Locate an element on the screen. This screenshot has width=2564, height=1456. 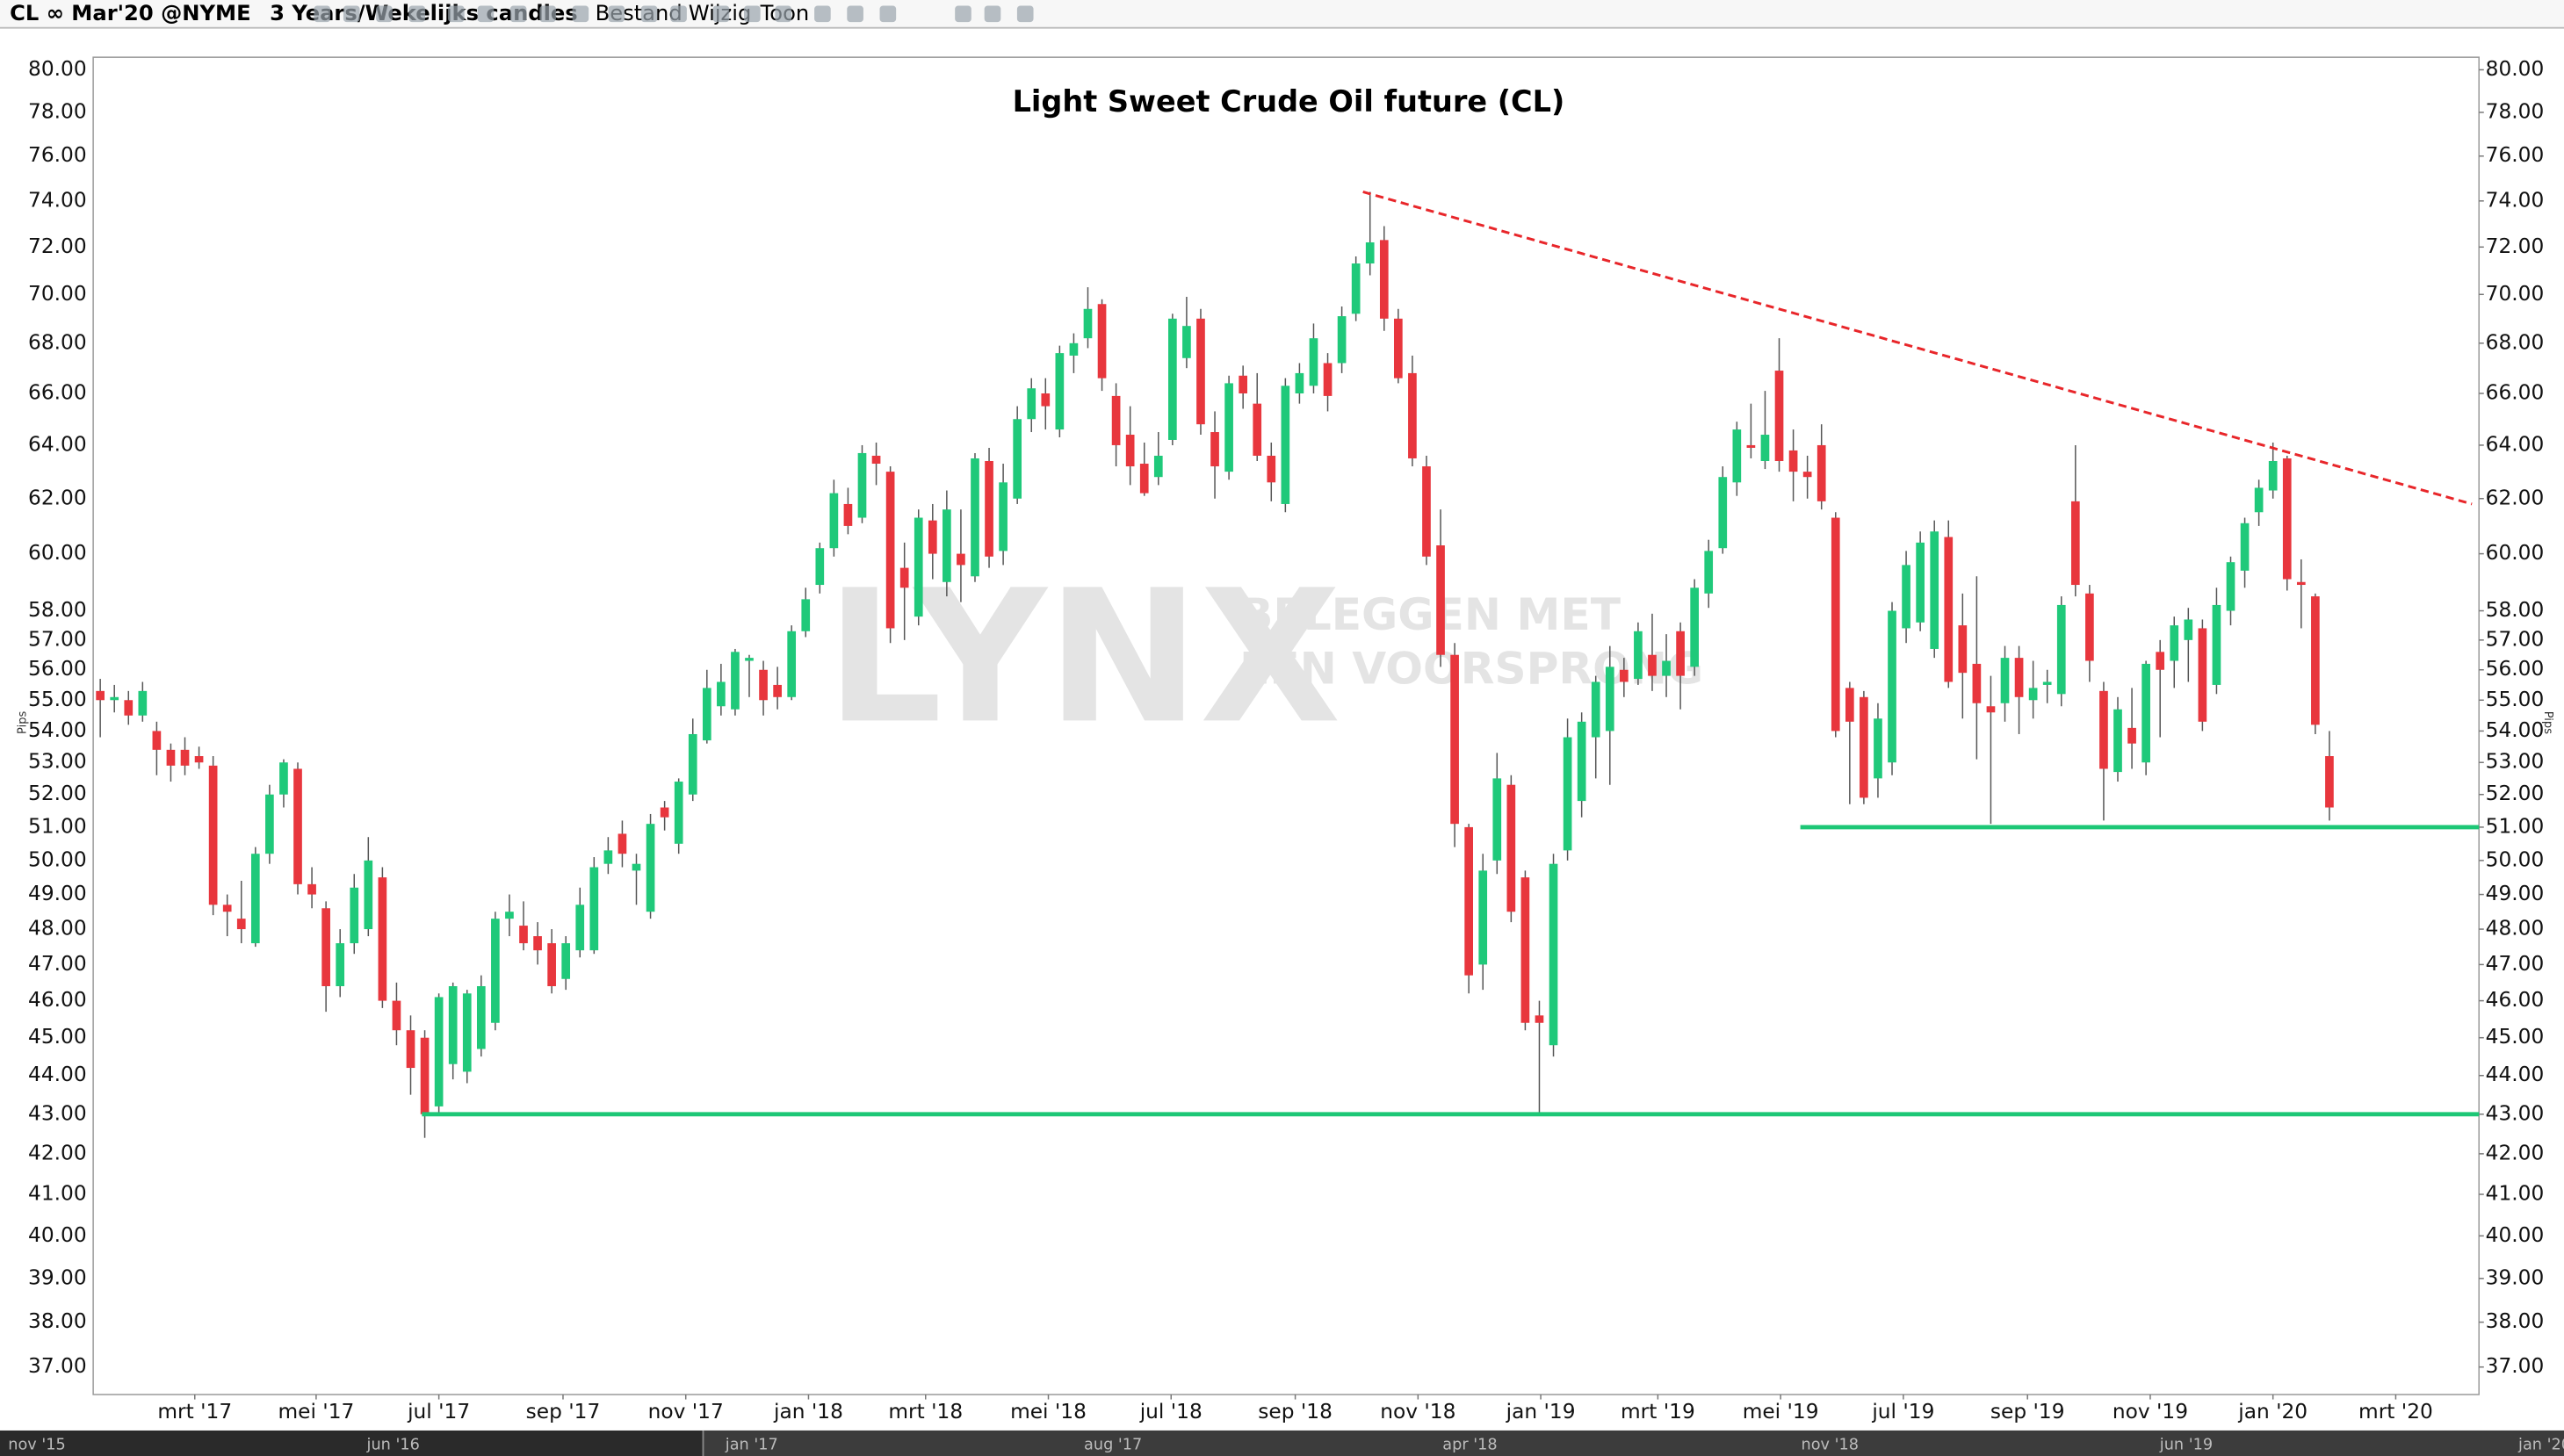
y-tick-label: 54.00 is located at coordinates (2515, 730).